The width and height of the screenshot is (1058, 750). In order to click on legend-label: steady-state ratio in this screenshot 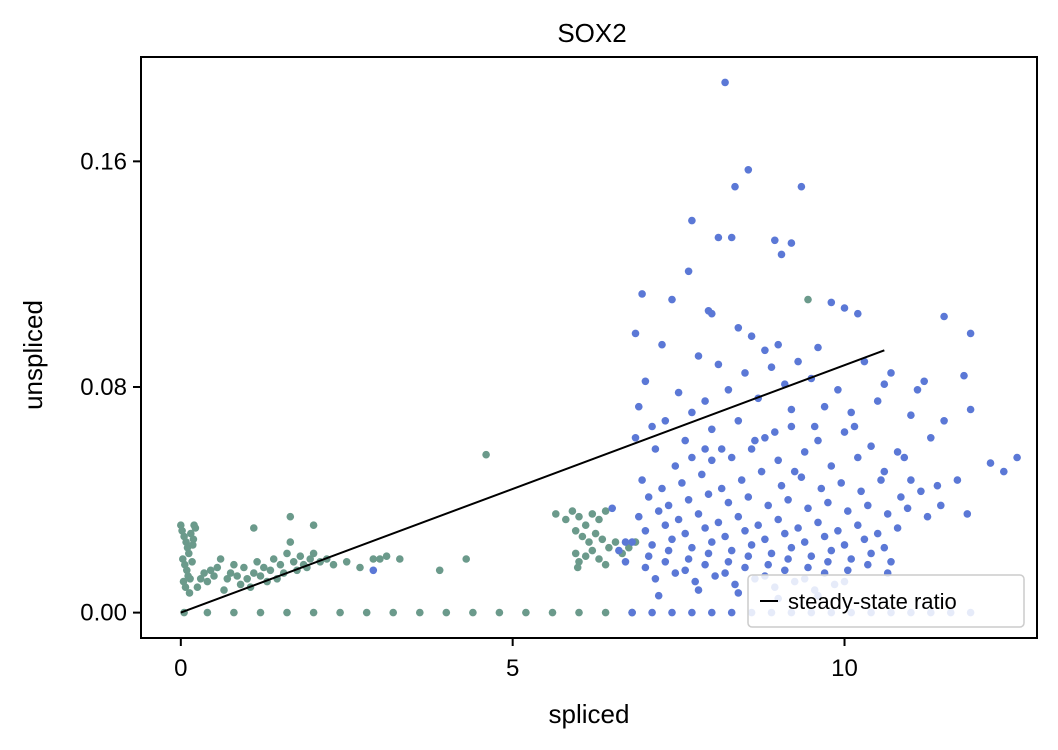, I will do `click(872, 601)`.